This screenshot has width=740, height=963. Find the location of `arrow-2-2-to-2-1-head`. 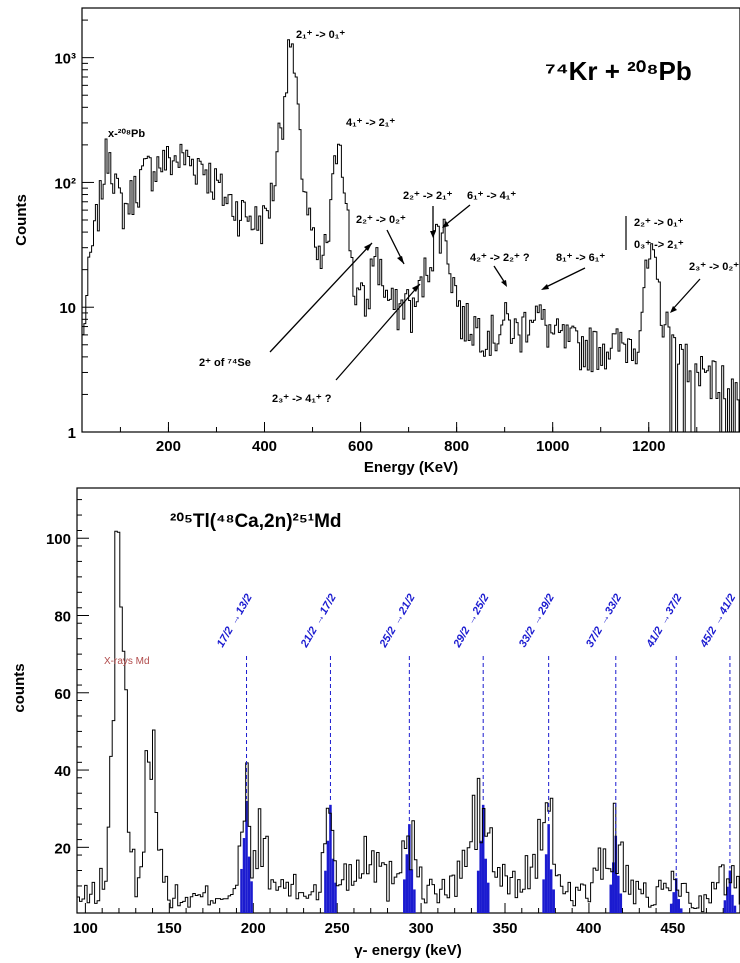

arrow-2-2-to-2-1-head is located at coordinates (433, 234).